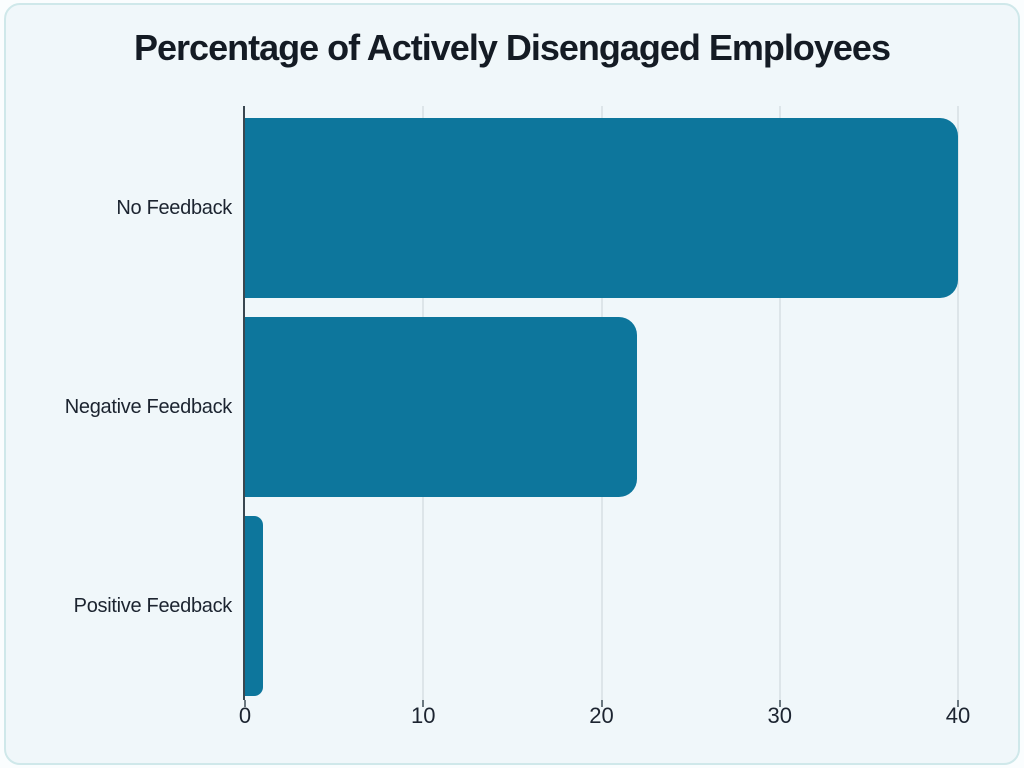 The image size is (1024, 768). Describe the element at coordinates (779, 715) in the screenshot. I see `x-tick-label-30: 30` at that location.